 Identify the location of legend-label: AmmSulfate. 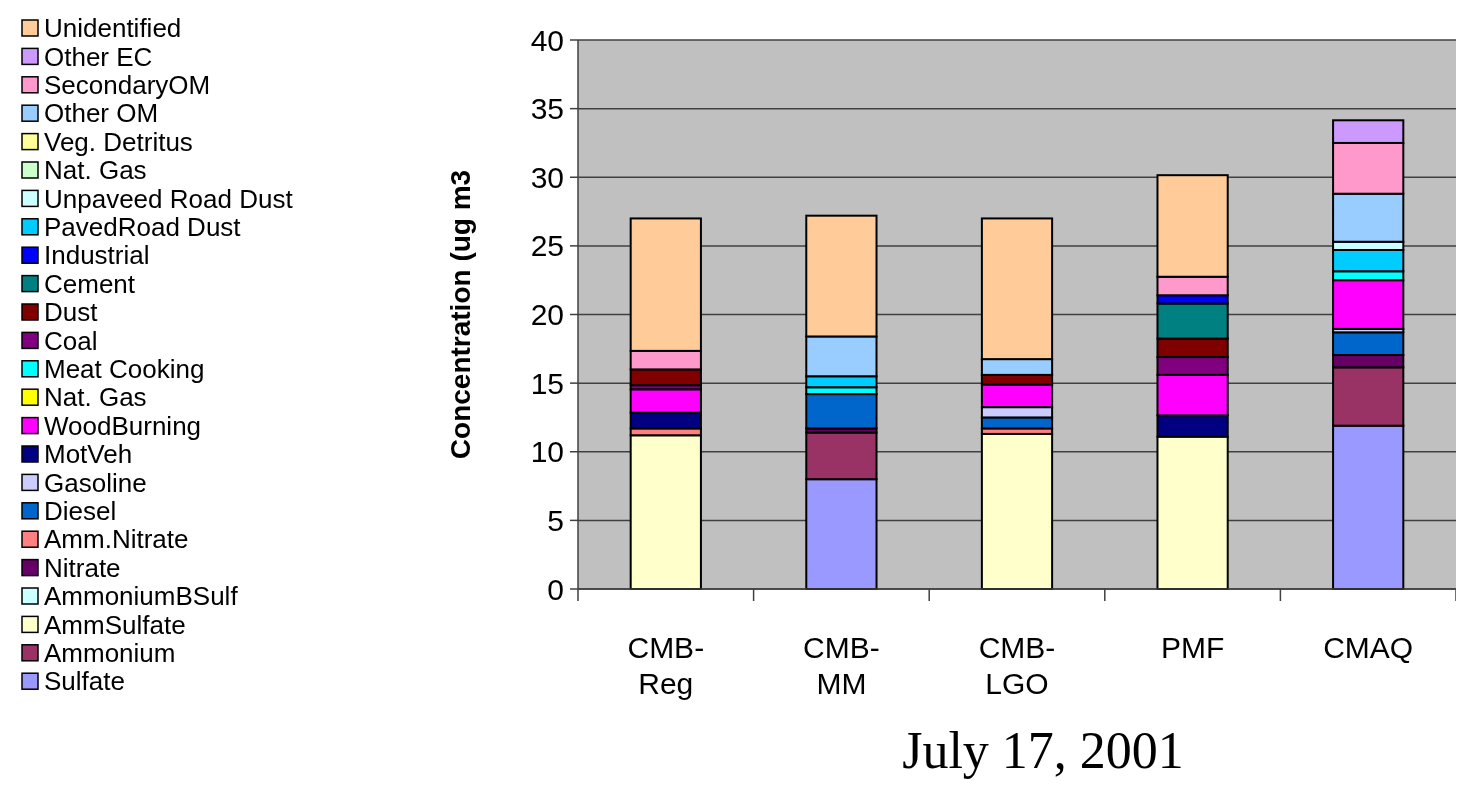
(115, 624).